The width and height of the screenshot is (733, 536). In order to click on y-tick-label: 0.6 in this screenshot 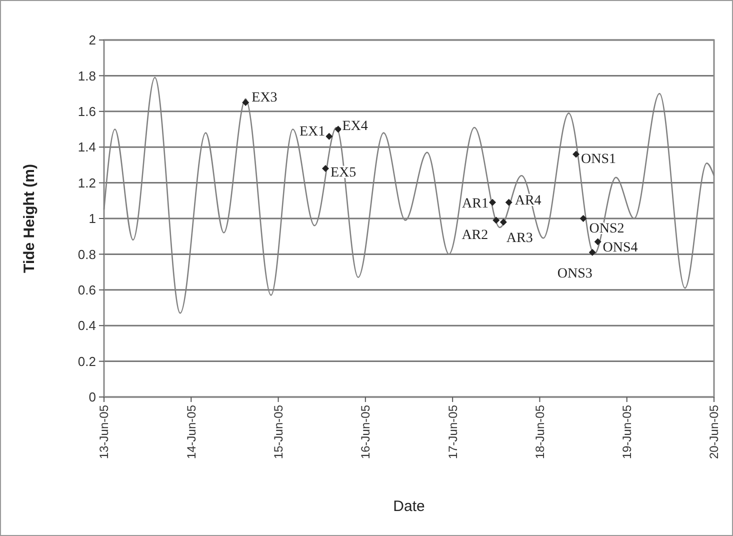, I will do `click(87, 290)`.